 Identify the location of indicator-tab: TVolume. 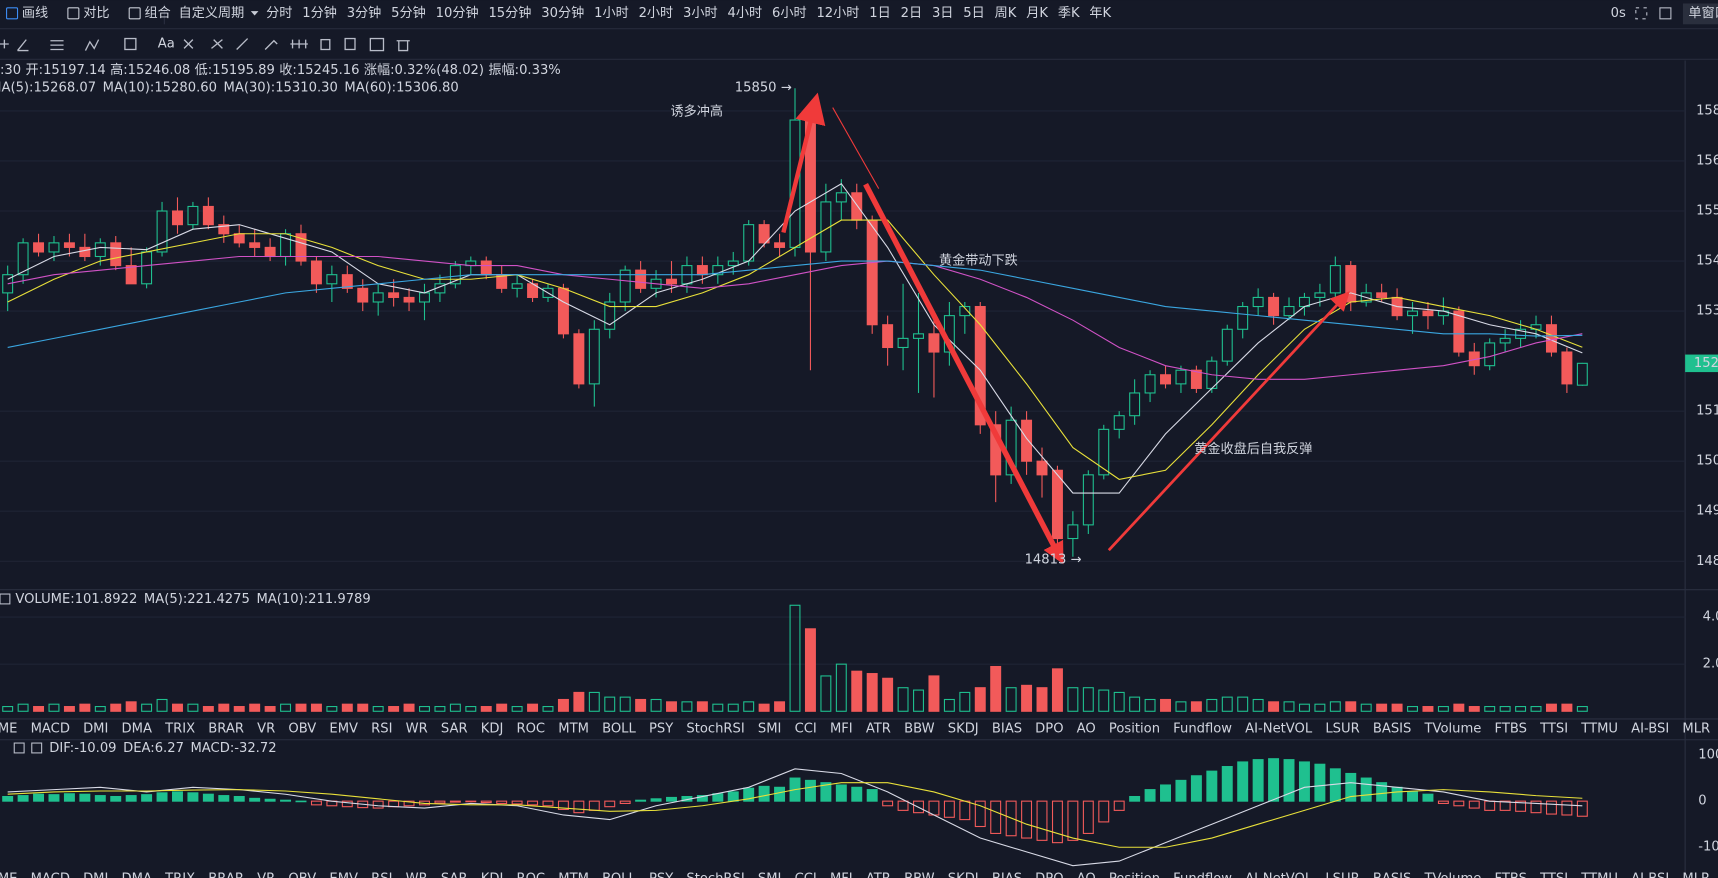
(1453, 728).